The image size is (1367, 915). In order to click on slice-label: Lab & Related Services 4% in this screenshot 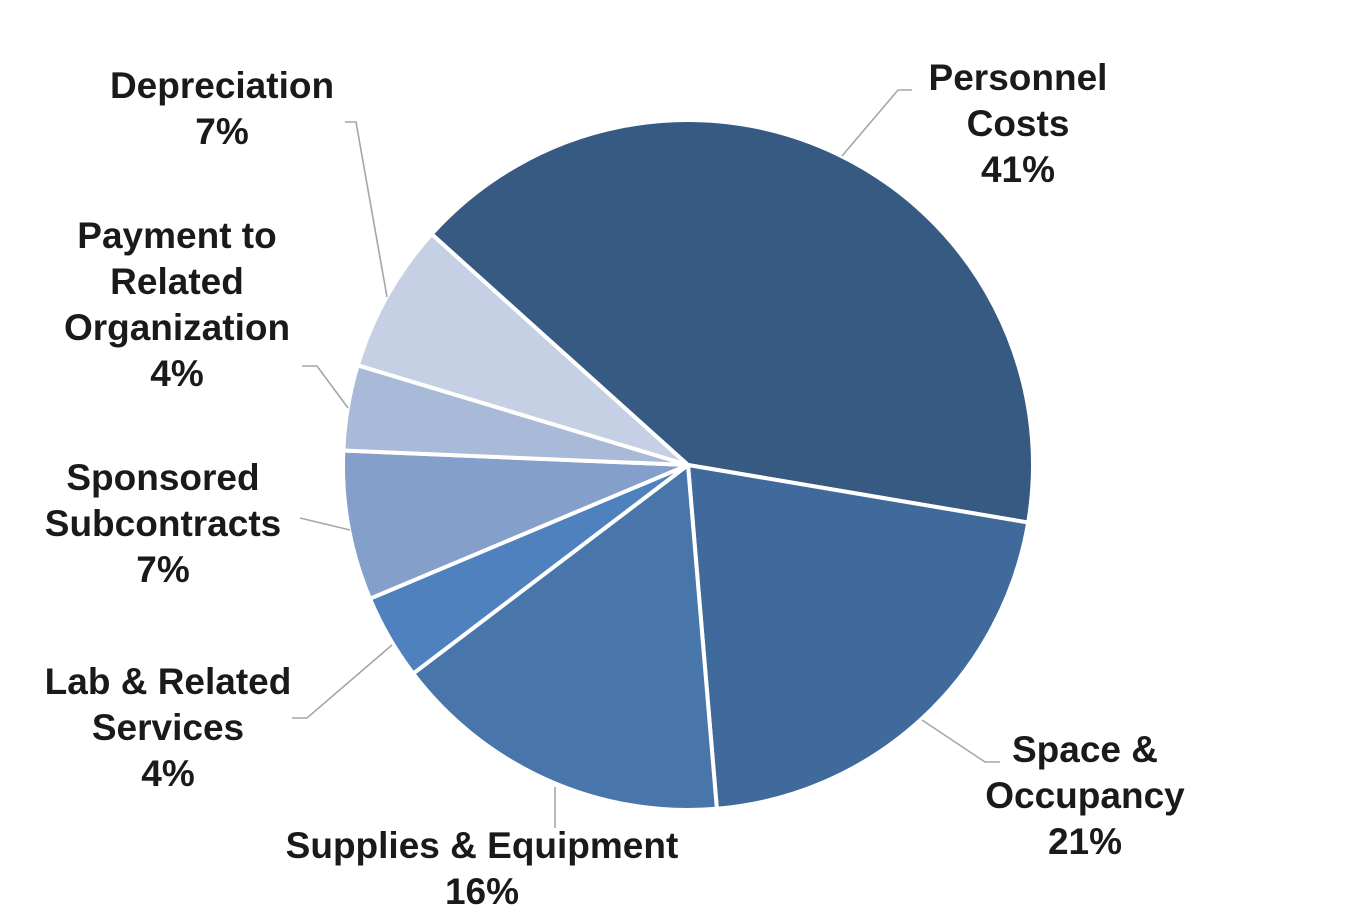, I will do `click(168, 727)`.